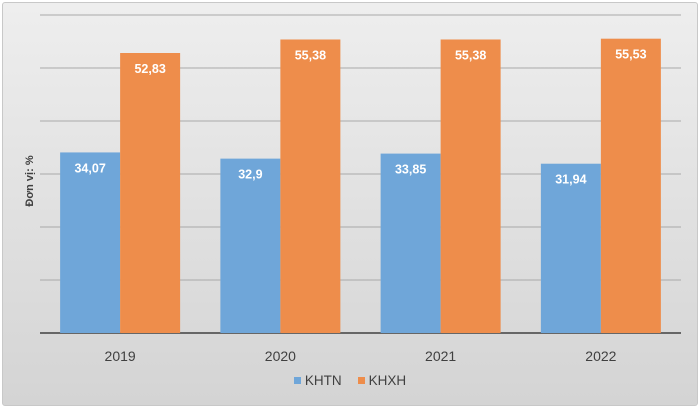  I want to click on bar-khtn-2021, so click(410, 243).